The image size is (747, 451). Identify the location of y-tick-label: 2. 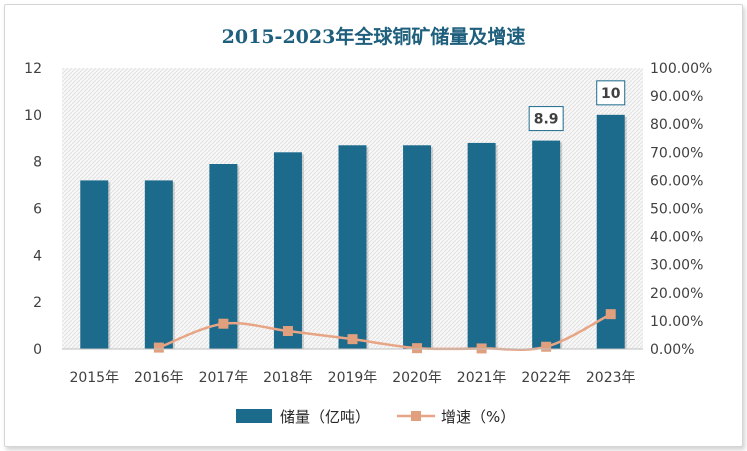
(37, 303).